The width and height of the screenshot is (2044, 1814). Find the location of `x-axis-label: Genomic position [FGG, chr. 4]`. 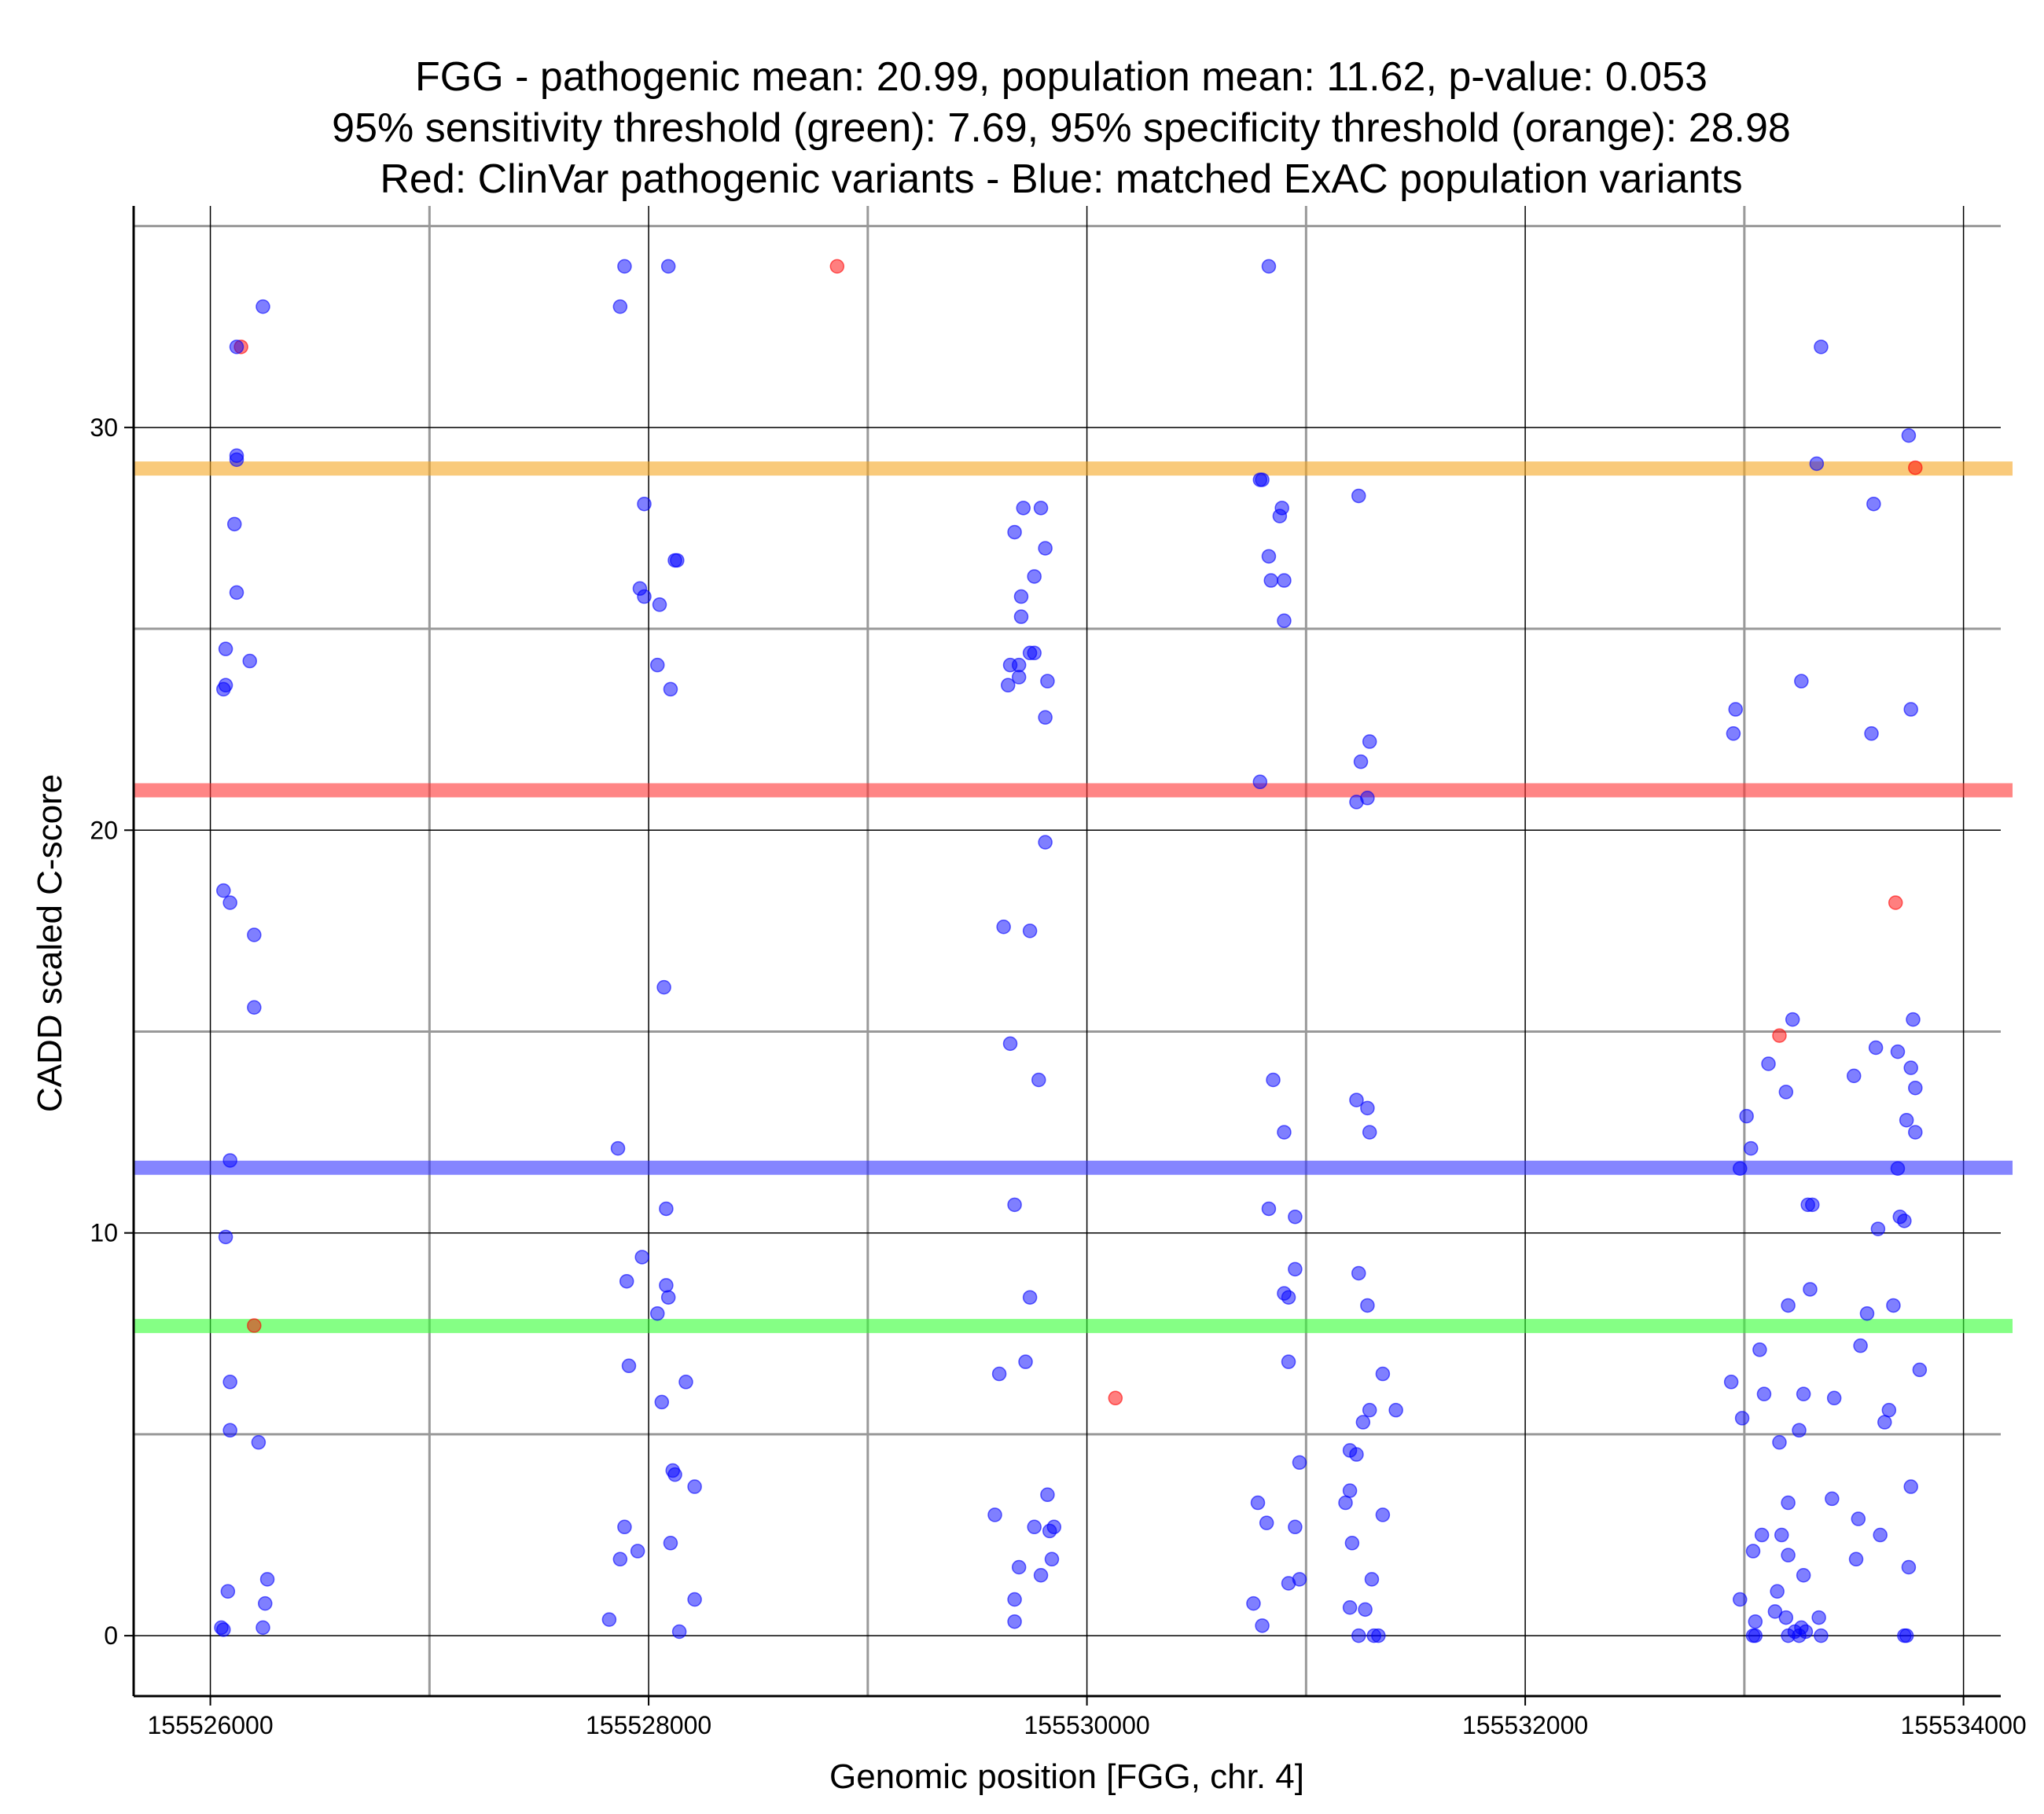

x-axis-label: Genomic position [FGG, chr. 4] is located at coordinates (1067, 1776).